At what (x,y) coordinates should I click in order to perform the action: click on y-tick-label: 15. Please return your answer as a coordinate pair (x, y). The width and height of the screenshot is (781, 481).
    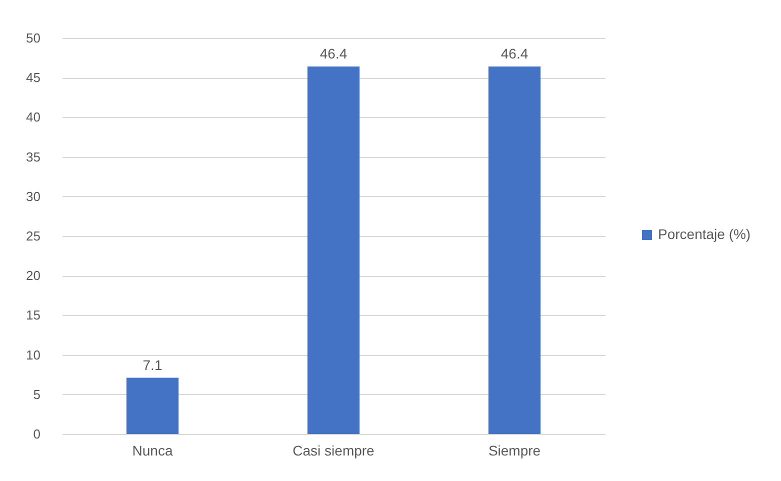
    Looking at the image, I should click on (33, 315).